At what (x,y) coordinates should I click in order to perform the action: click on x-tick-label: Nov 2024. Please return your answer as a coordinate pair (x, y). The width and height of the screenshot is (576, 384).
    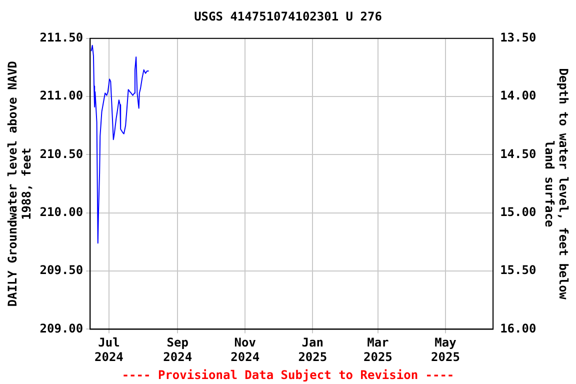
    Looking at the image, I should click on (245, 350).